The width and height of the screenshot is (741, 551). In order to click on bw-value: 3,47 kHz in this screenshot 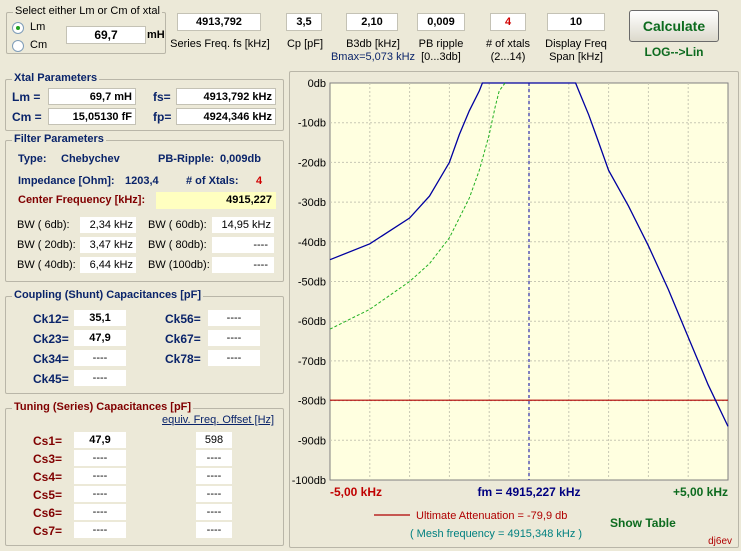, I will do `click(108, 245)`.